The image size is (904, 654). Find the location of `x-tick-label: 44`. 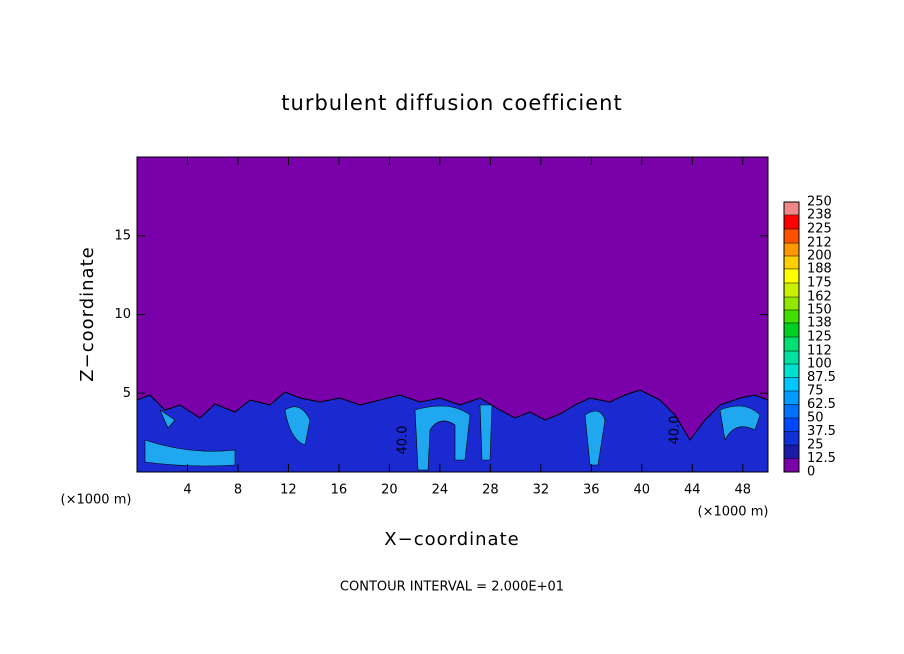

x-tick-label: 44 is located at coordinates (692, 490).